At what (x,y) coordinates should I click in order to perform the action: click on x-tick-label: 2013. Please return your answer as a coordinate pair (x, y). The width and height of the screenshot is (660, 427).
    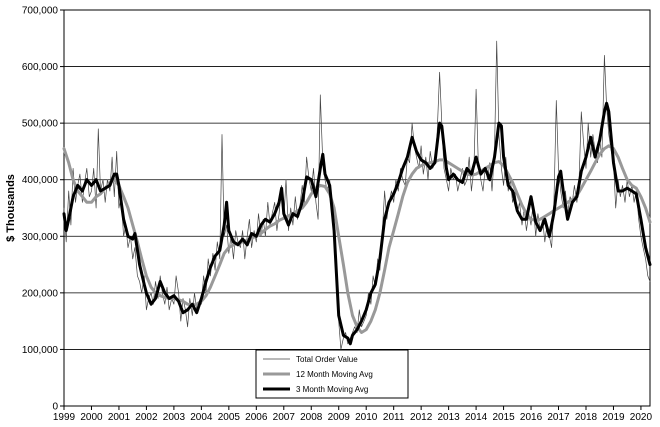
    Looking at the image, I should click on (448, 417).